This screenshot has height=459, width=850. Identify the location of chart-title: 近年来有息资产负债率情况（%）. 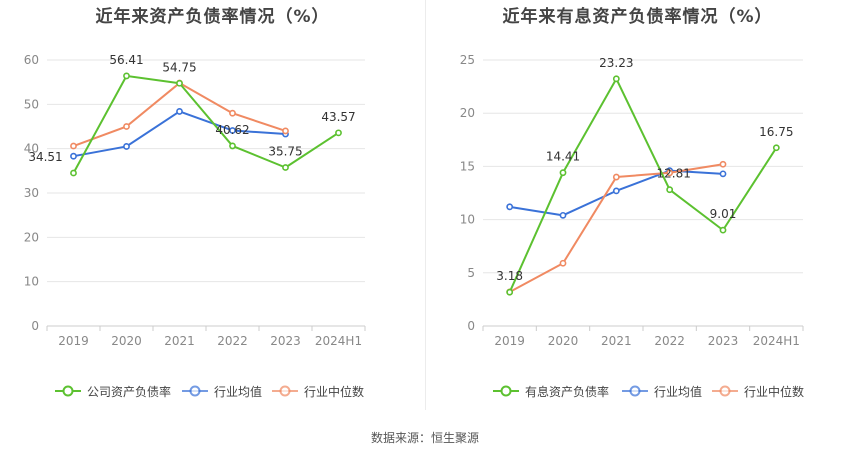
(637, 17).